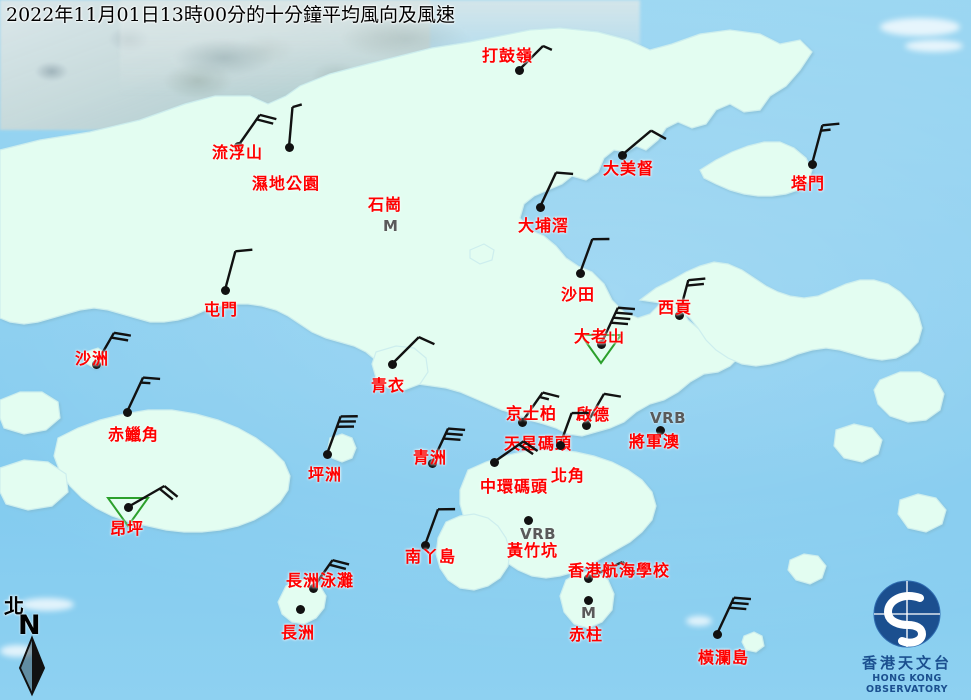 The height and width of the screenshot is (700, 971). What do you see at coordinates (668, 418) in the screenshot?
I see `station-flag-tseung-kwan-o: VRB` at bounding box center [668, 418].